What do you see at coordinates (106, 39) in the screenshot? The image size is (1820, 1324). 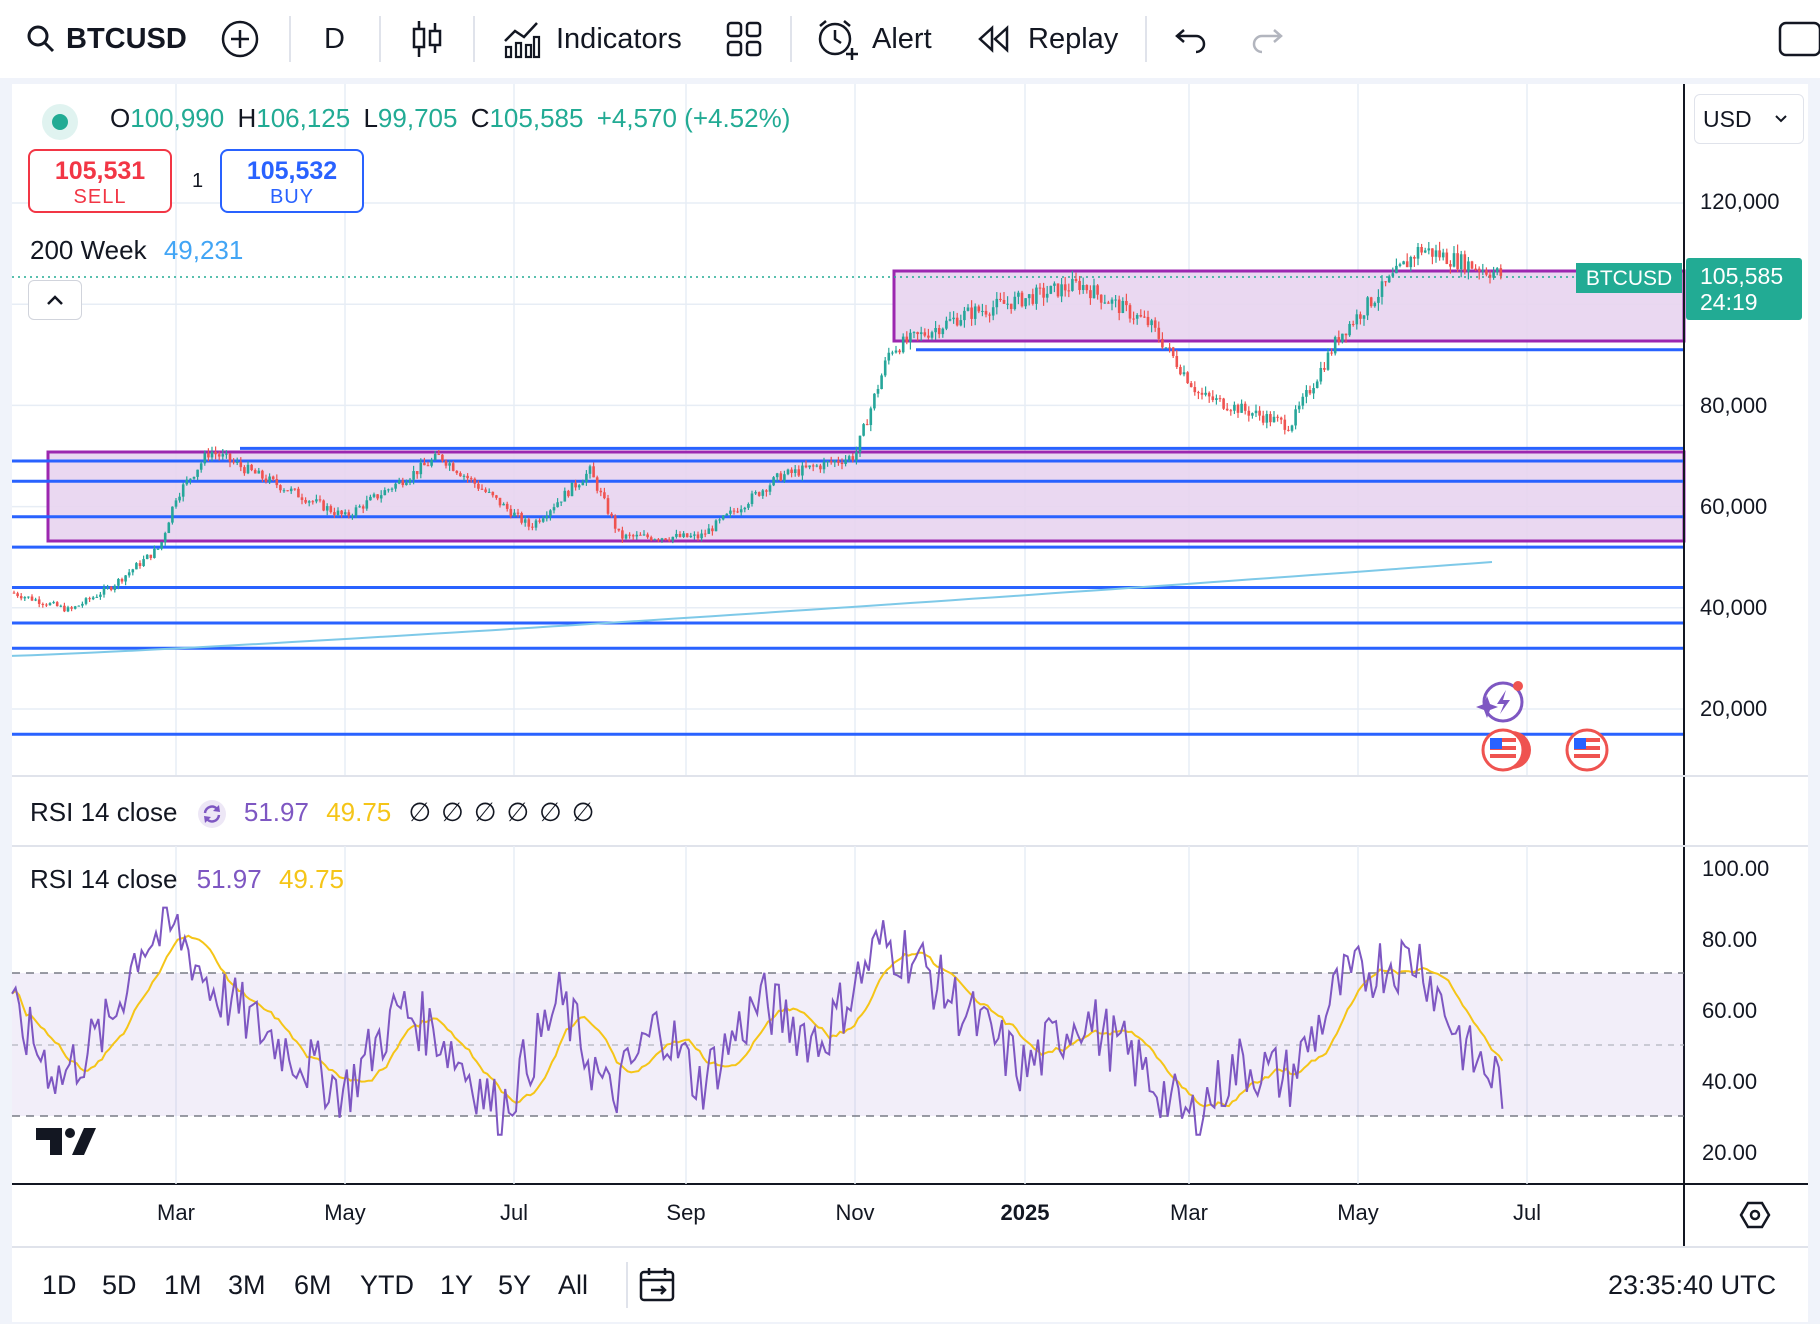 I see `symbol-search-button: BTCUSD` at bounding box center [106, 39].